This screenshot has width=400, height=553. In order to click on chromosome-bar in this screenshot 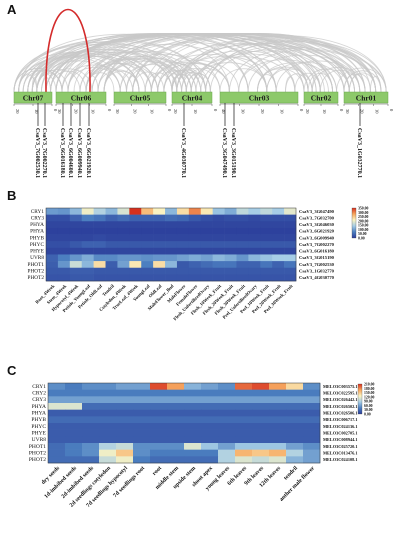, I will do `click(81, 97)`.